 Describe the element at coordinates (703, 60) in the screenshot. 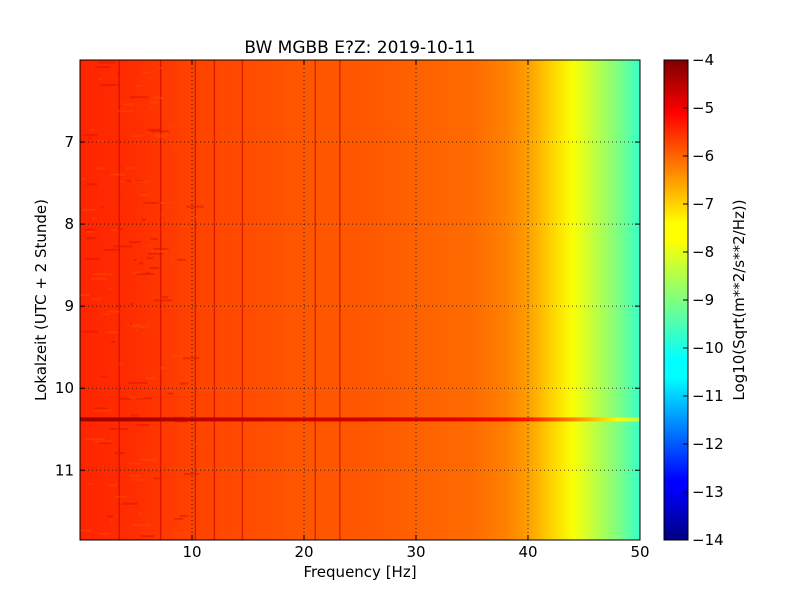

I see `colorbar-tick-label: −4` at that location.